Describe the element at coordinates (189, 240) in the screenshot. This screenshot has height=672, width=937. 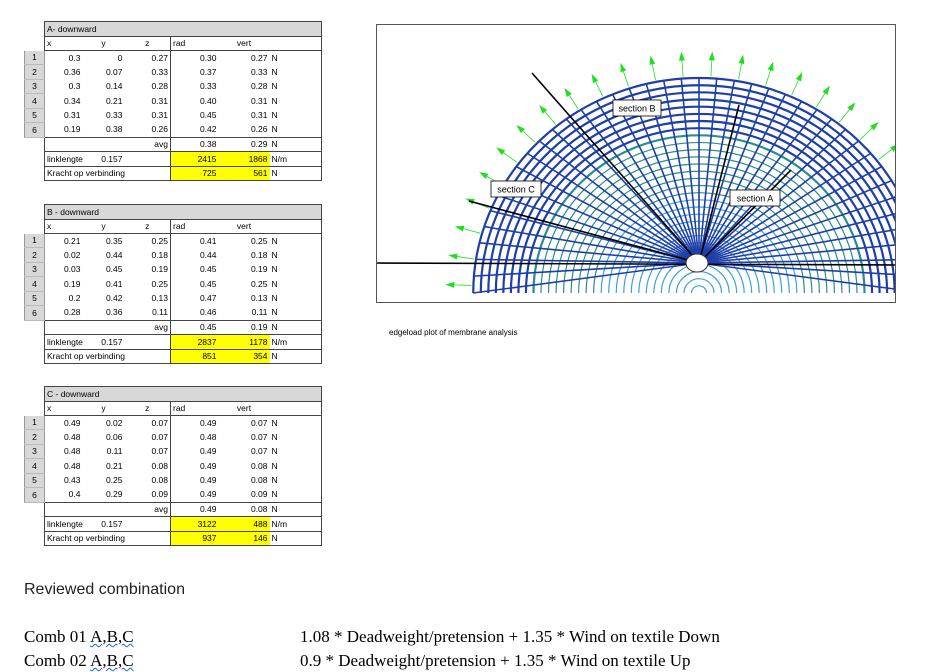
I see `table-row: 1 0.21 0.35 0.25 0.41 0.25 N` at that location.